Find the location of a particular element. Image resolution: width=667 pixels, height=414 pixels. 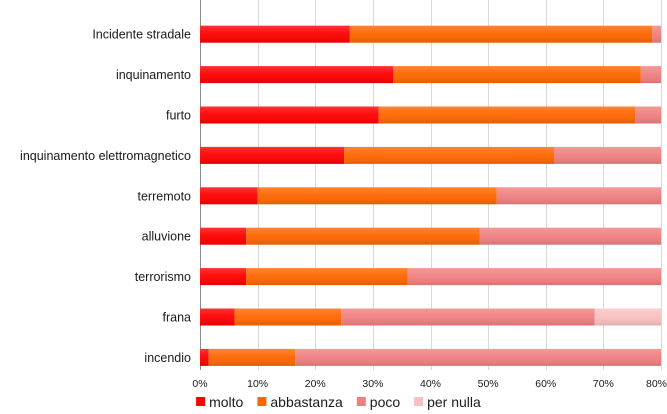

x-tick-label: 40% is located at coordinates (430, 384).